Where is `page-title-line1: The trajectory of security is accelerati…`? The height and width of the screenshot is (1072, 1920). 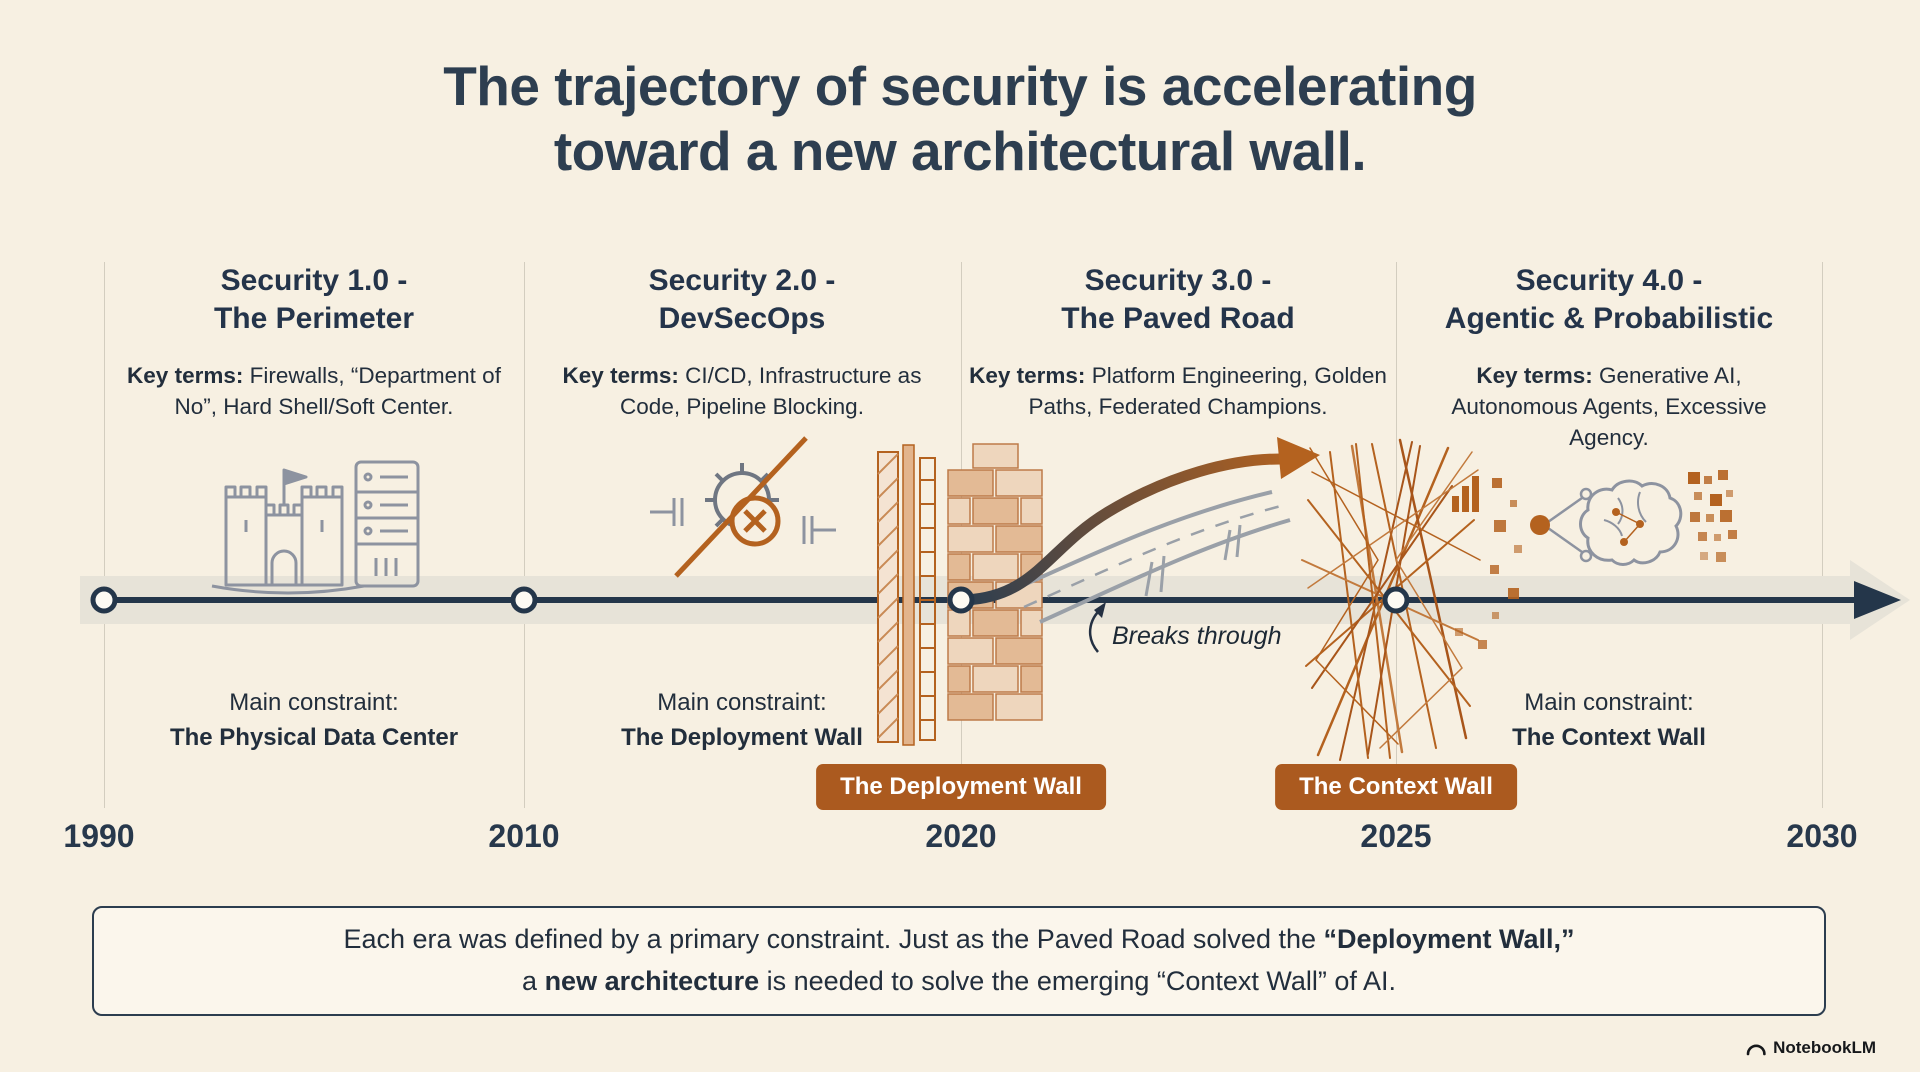
page-title-line1: The trajectory of security is accelerati… is located at coordinates (960, 86).